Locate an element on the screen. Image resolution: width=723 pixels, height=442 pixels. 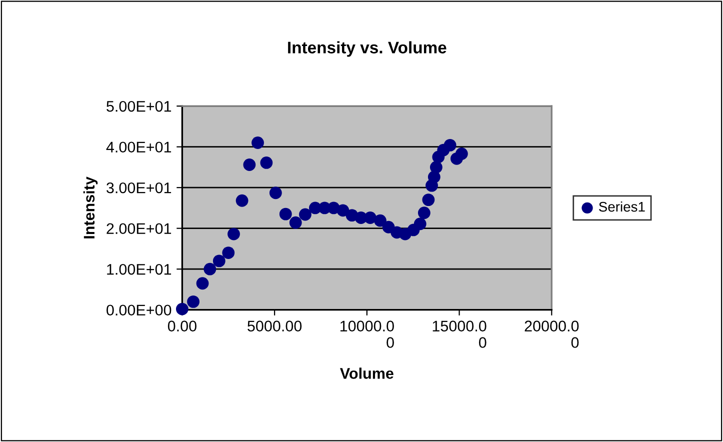
y-tick-label: 5.00E+01 is located at coordinates (139, 106).